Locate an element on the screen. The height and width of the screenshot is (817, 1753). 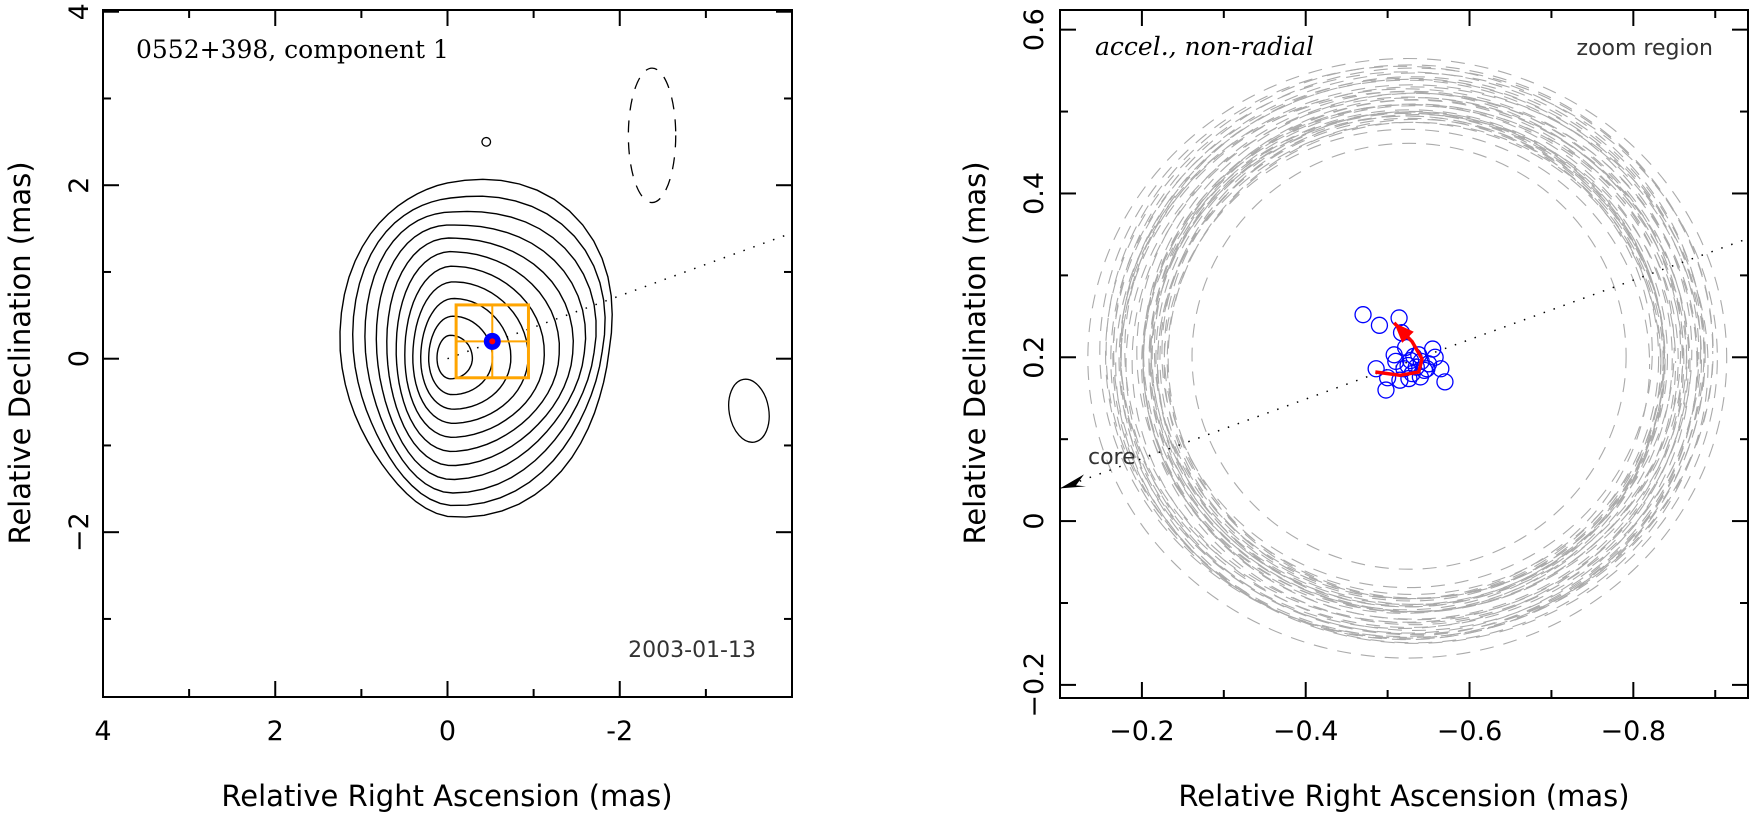
contour-group is located at coordinates (476, 348).